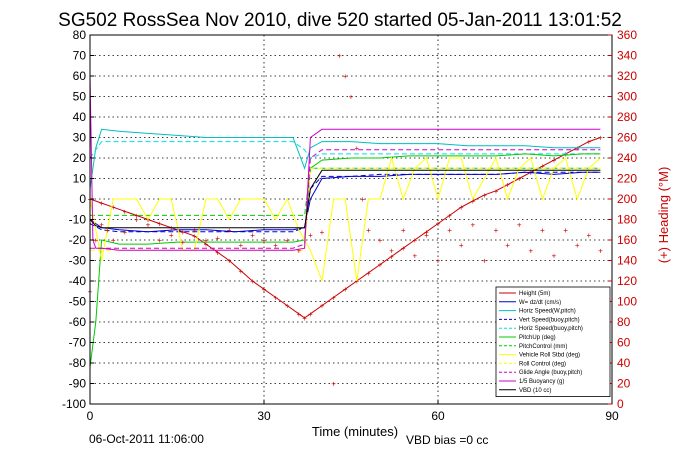 The image size is (681, 454). What do you see at coordinates (612, 416) in the screenshot?
I see `x-tick-label: 90` at bounding box center [612, 416].